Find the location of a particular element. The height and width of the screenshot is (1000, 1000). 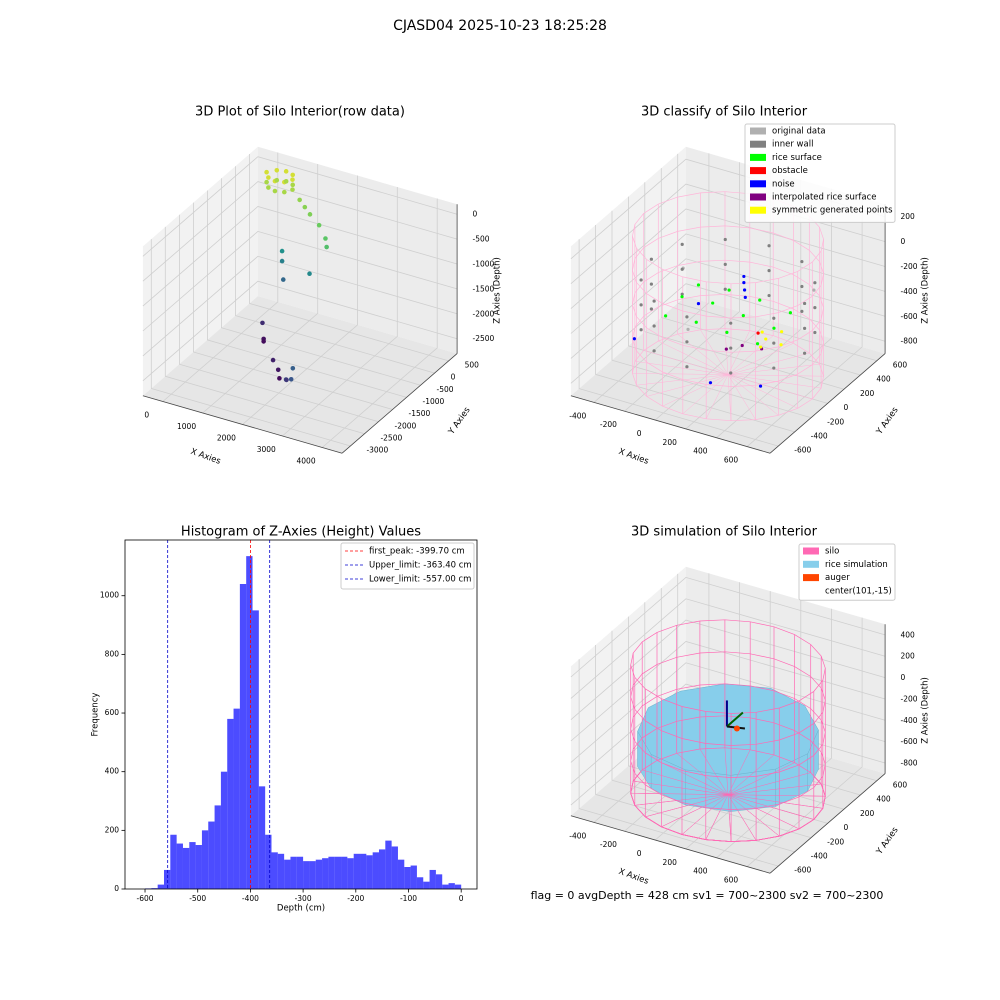

legend-label: rice simulation is located at coordinates (856, 565).